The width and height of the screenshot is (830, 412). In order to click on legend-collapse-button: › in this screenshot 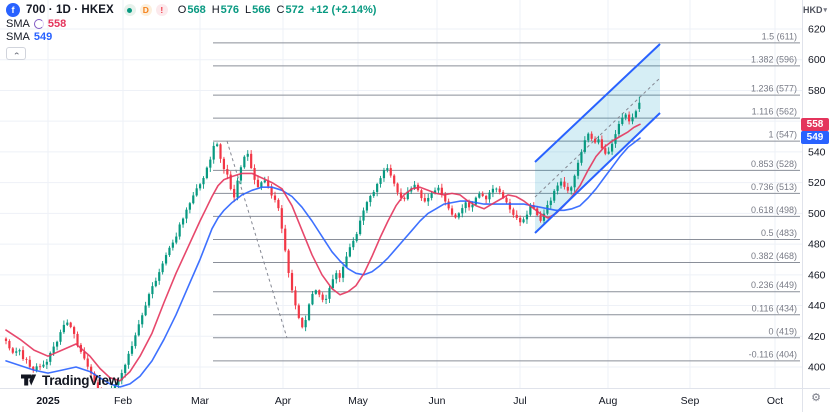, I will do `click(16, 53)`.